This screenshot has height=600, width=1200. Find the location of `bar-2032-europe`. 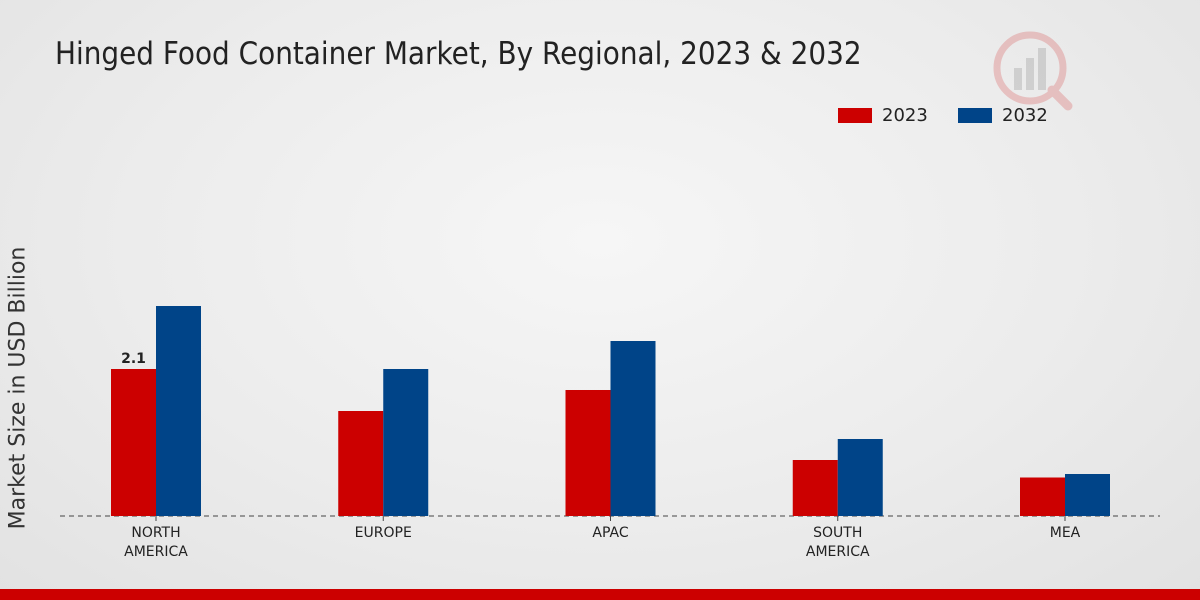

bar-2032-europe is located at coordinates (406, 442).